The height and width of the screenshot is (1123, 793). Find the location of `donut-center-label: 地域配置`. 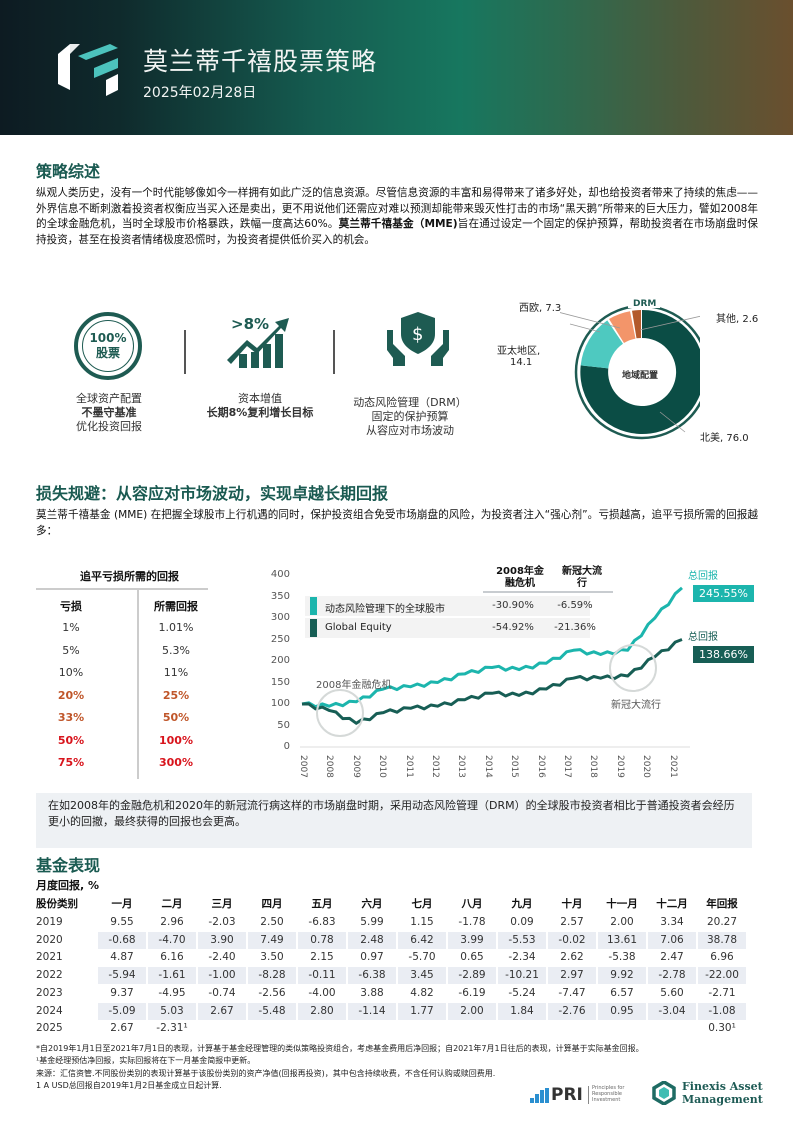

donut-center-label: 地域配置 is located at coordinates (640, 375).